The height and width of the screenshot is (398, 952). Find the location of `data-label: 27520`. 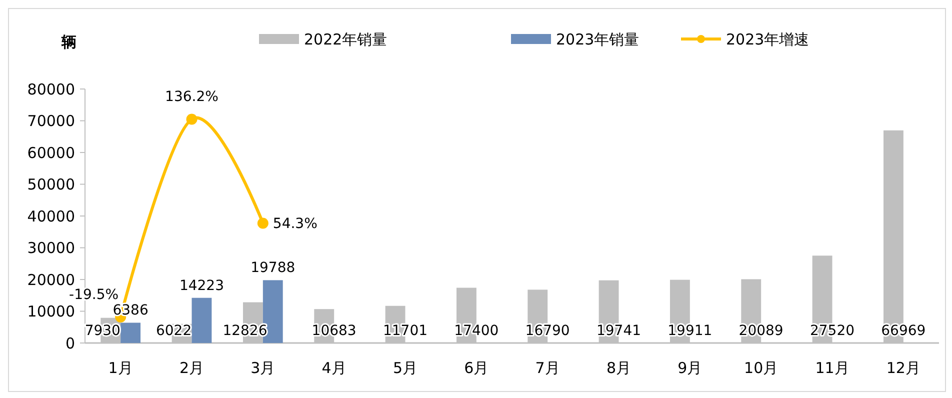

data-label: 27520 is located at coordinates (832, 331).